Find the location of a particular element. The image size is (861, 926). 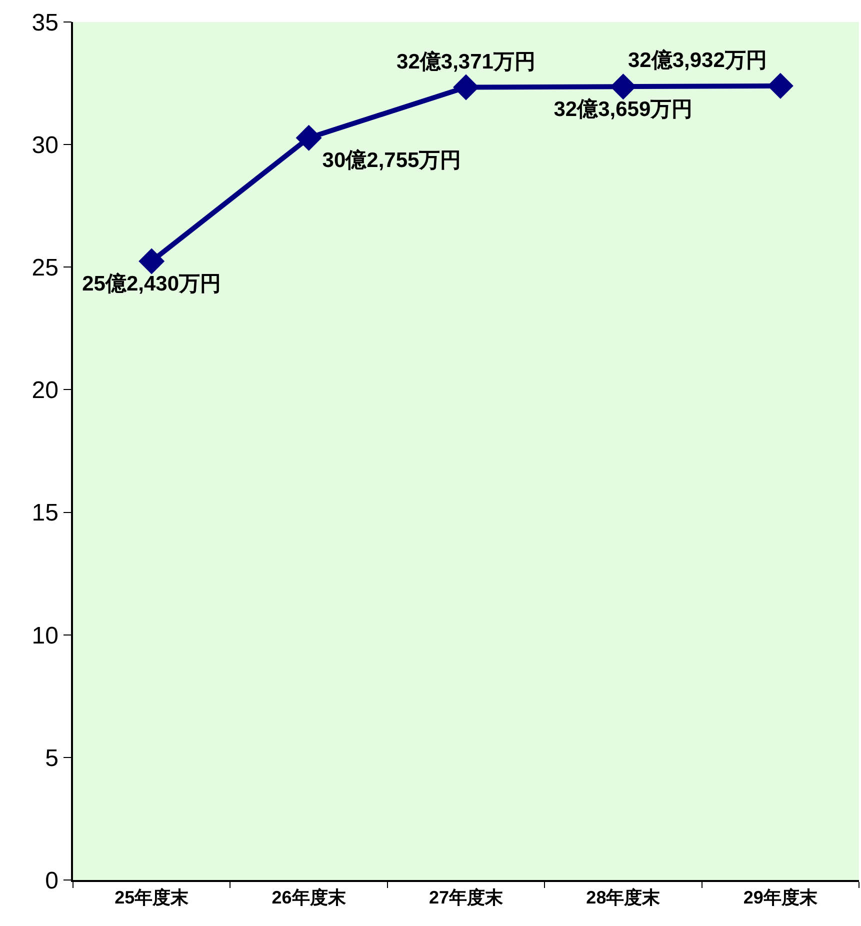

y-tick-label: 30 is located at coordinates (45, 145).